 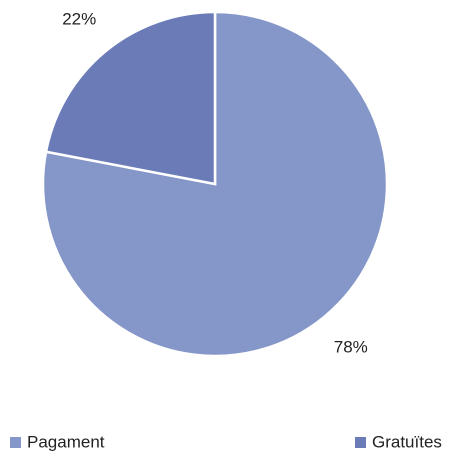 I want to click on pie-slice, so click(x=130, y=98).